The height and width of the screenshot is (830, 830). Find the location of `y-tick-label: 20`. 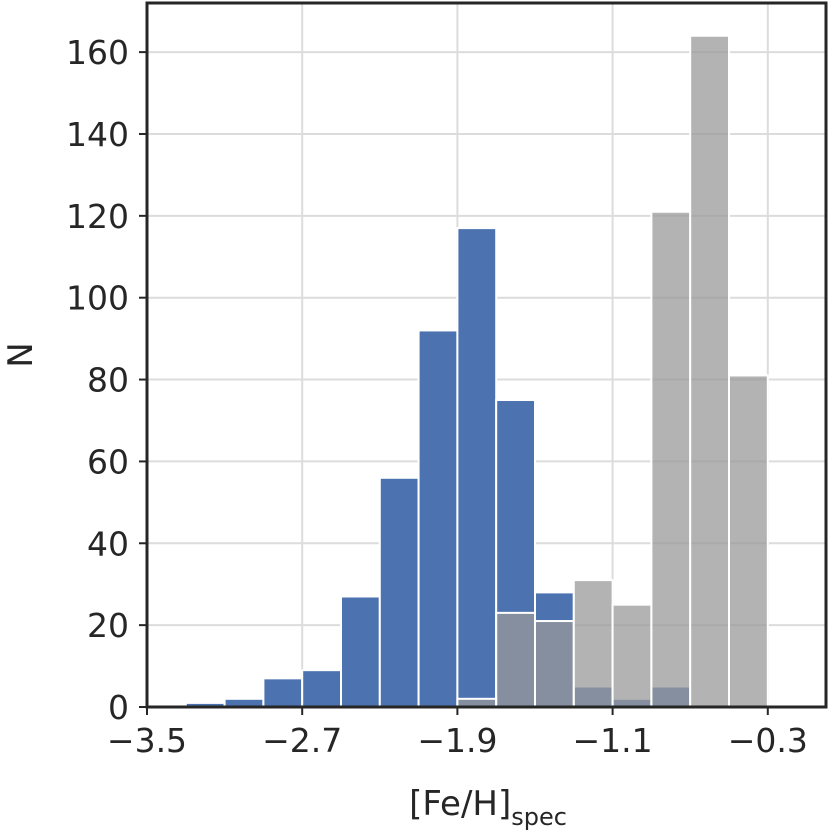

y-tick-label: 20 is located at coordinates (108, 625).